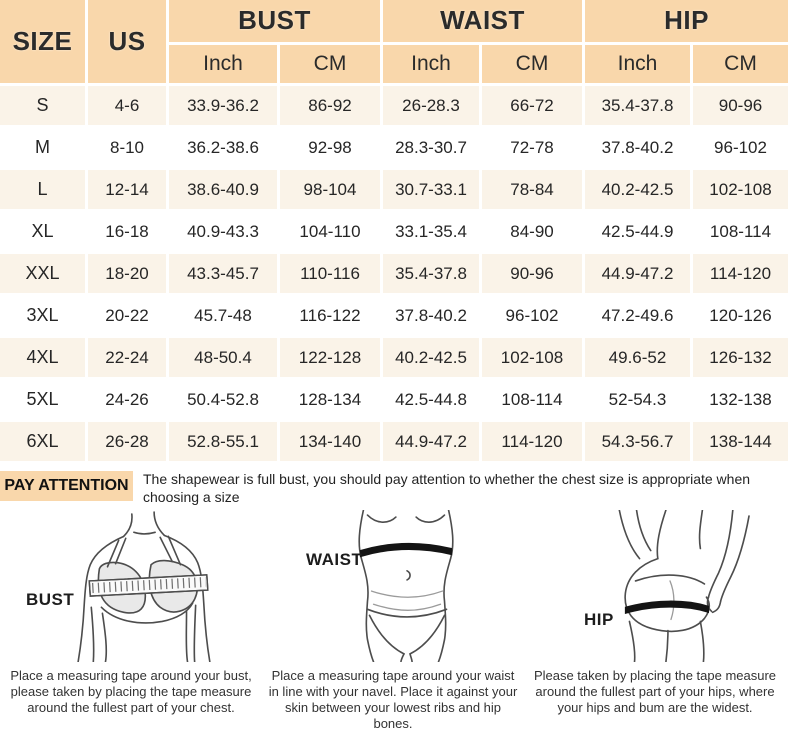 The width and height of the screenshot is (788, 742). Describe the element at coordinates (740, 441) in the screenshot. I see `measurement-cell: 138-144` at that location.